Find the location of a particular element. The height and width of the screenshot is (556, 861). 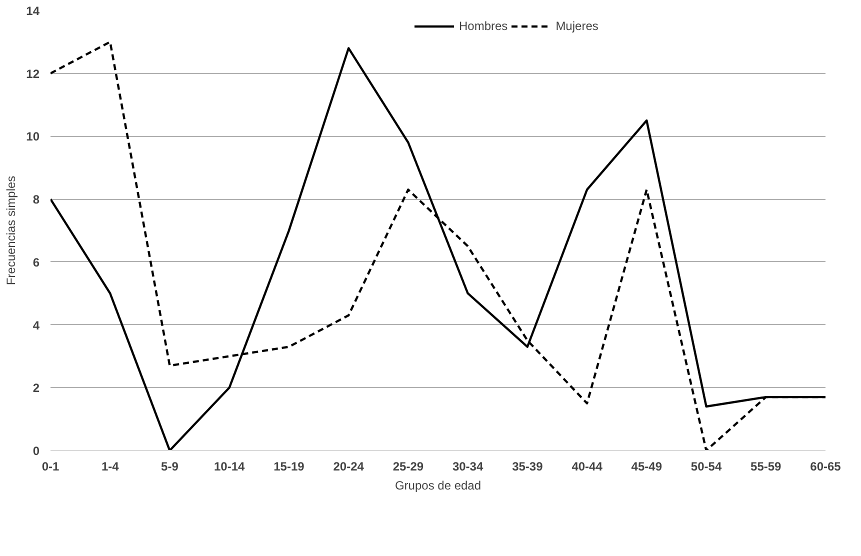

x-tick-label: 55-59 is located at coordinates (766, 467).